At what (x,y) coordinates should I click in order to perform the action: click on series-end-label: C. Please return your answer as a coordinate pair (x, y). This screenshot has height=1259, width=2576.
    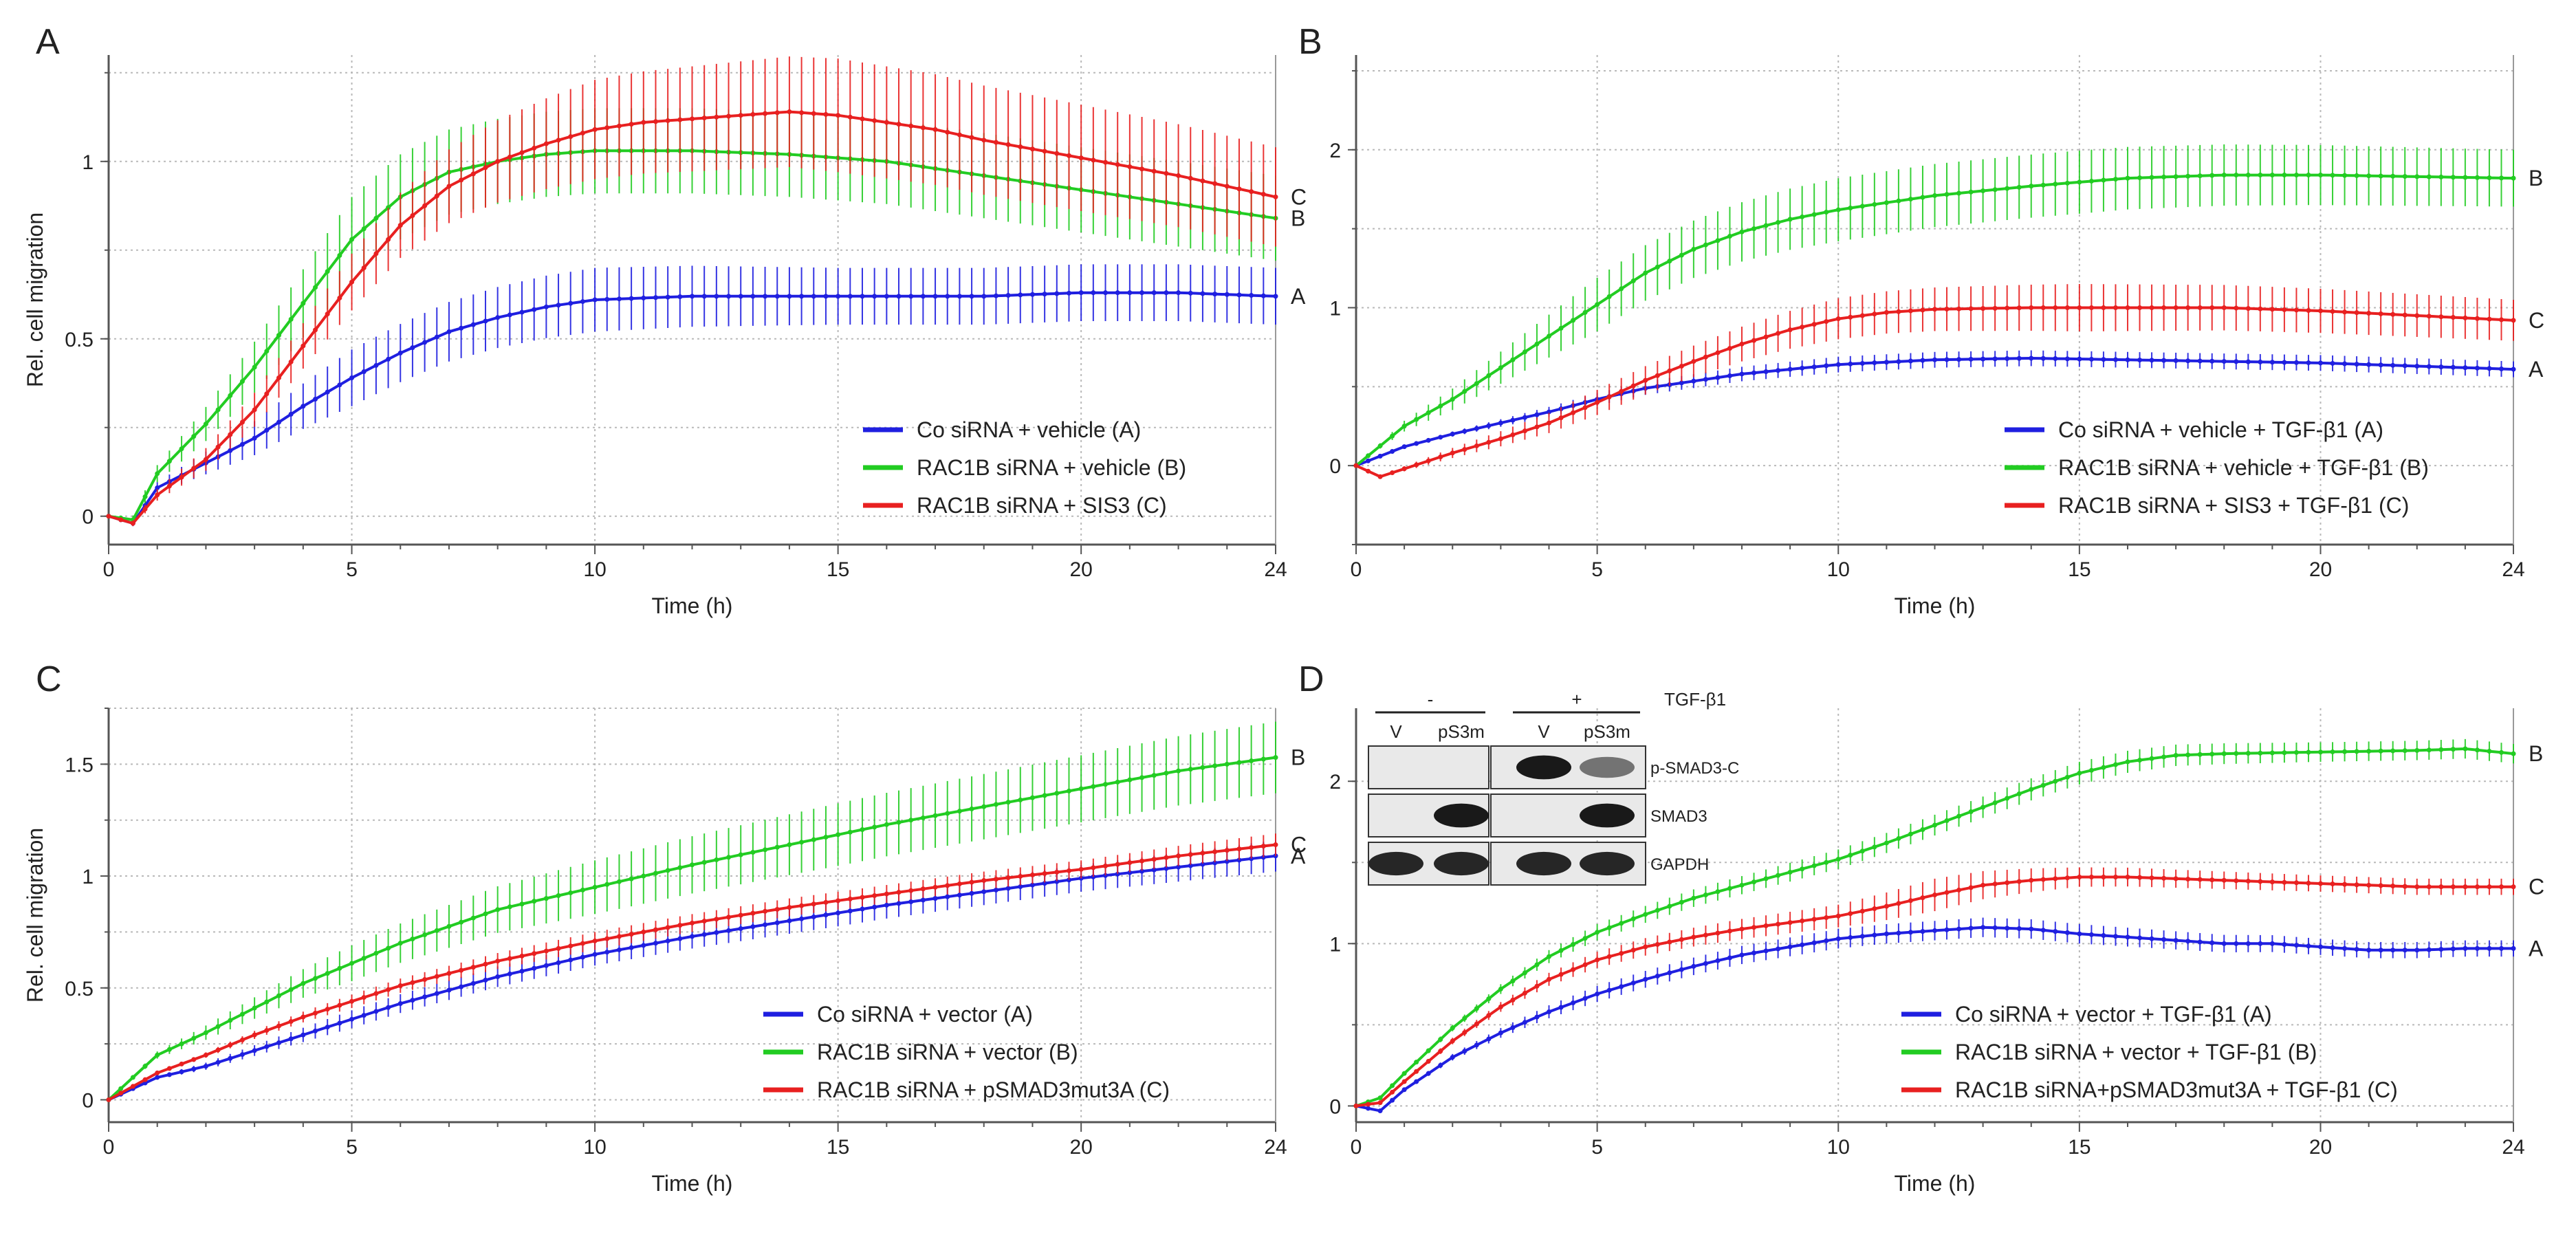
    Looking at the image, I should click on (1299, 844).